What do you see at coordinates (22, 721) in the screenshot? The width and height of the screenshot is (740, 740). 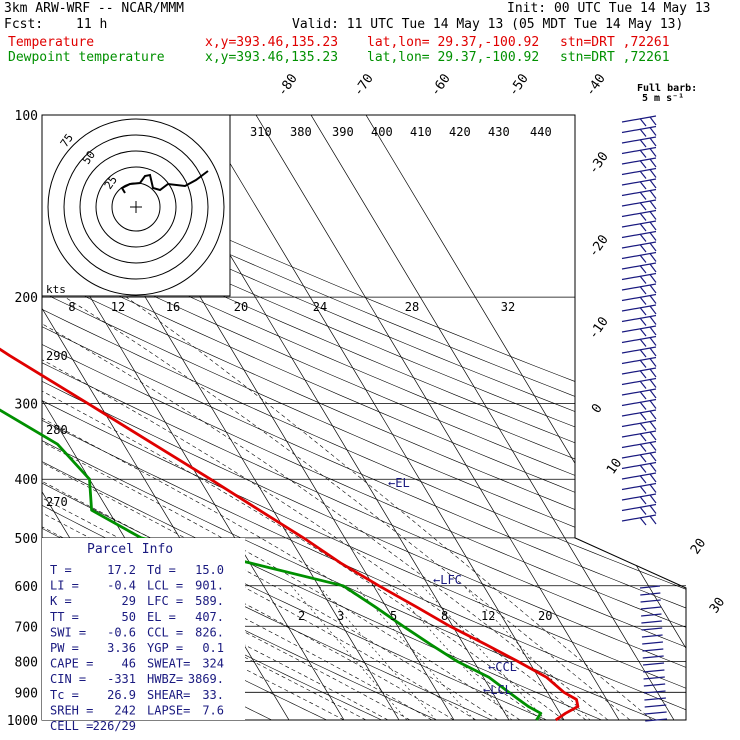 I see `pressure-label: 1000` at bounding box center [22, 721].